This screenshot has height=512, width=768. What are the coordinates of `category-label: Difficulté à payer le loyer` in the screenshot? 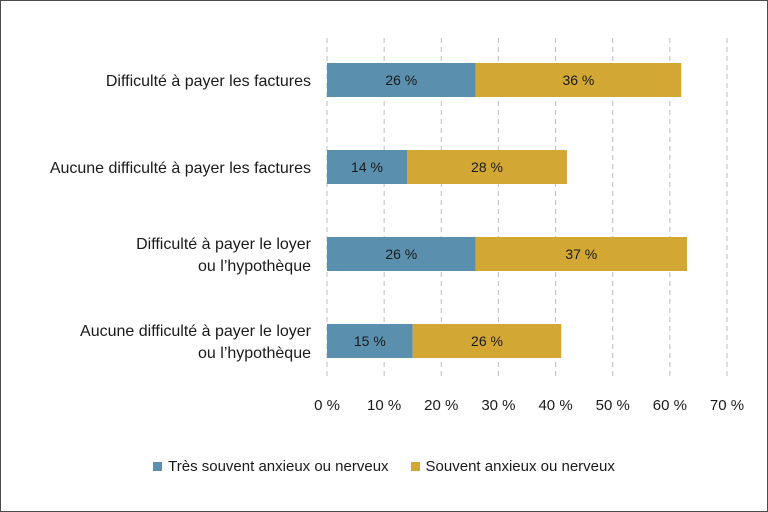 It's located at (224, 244).